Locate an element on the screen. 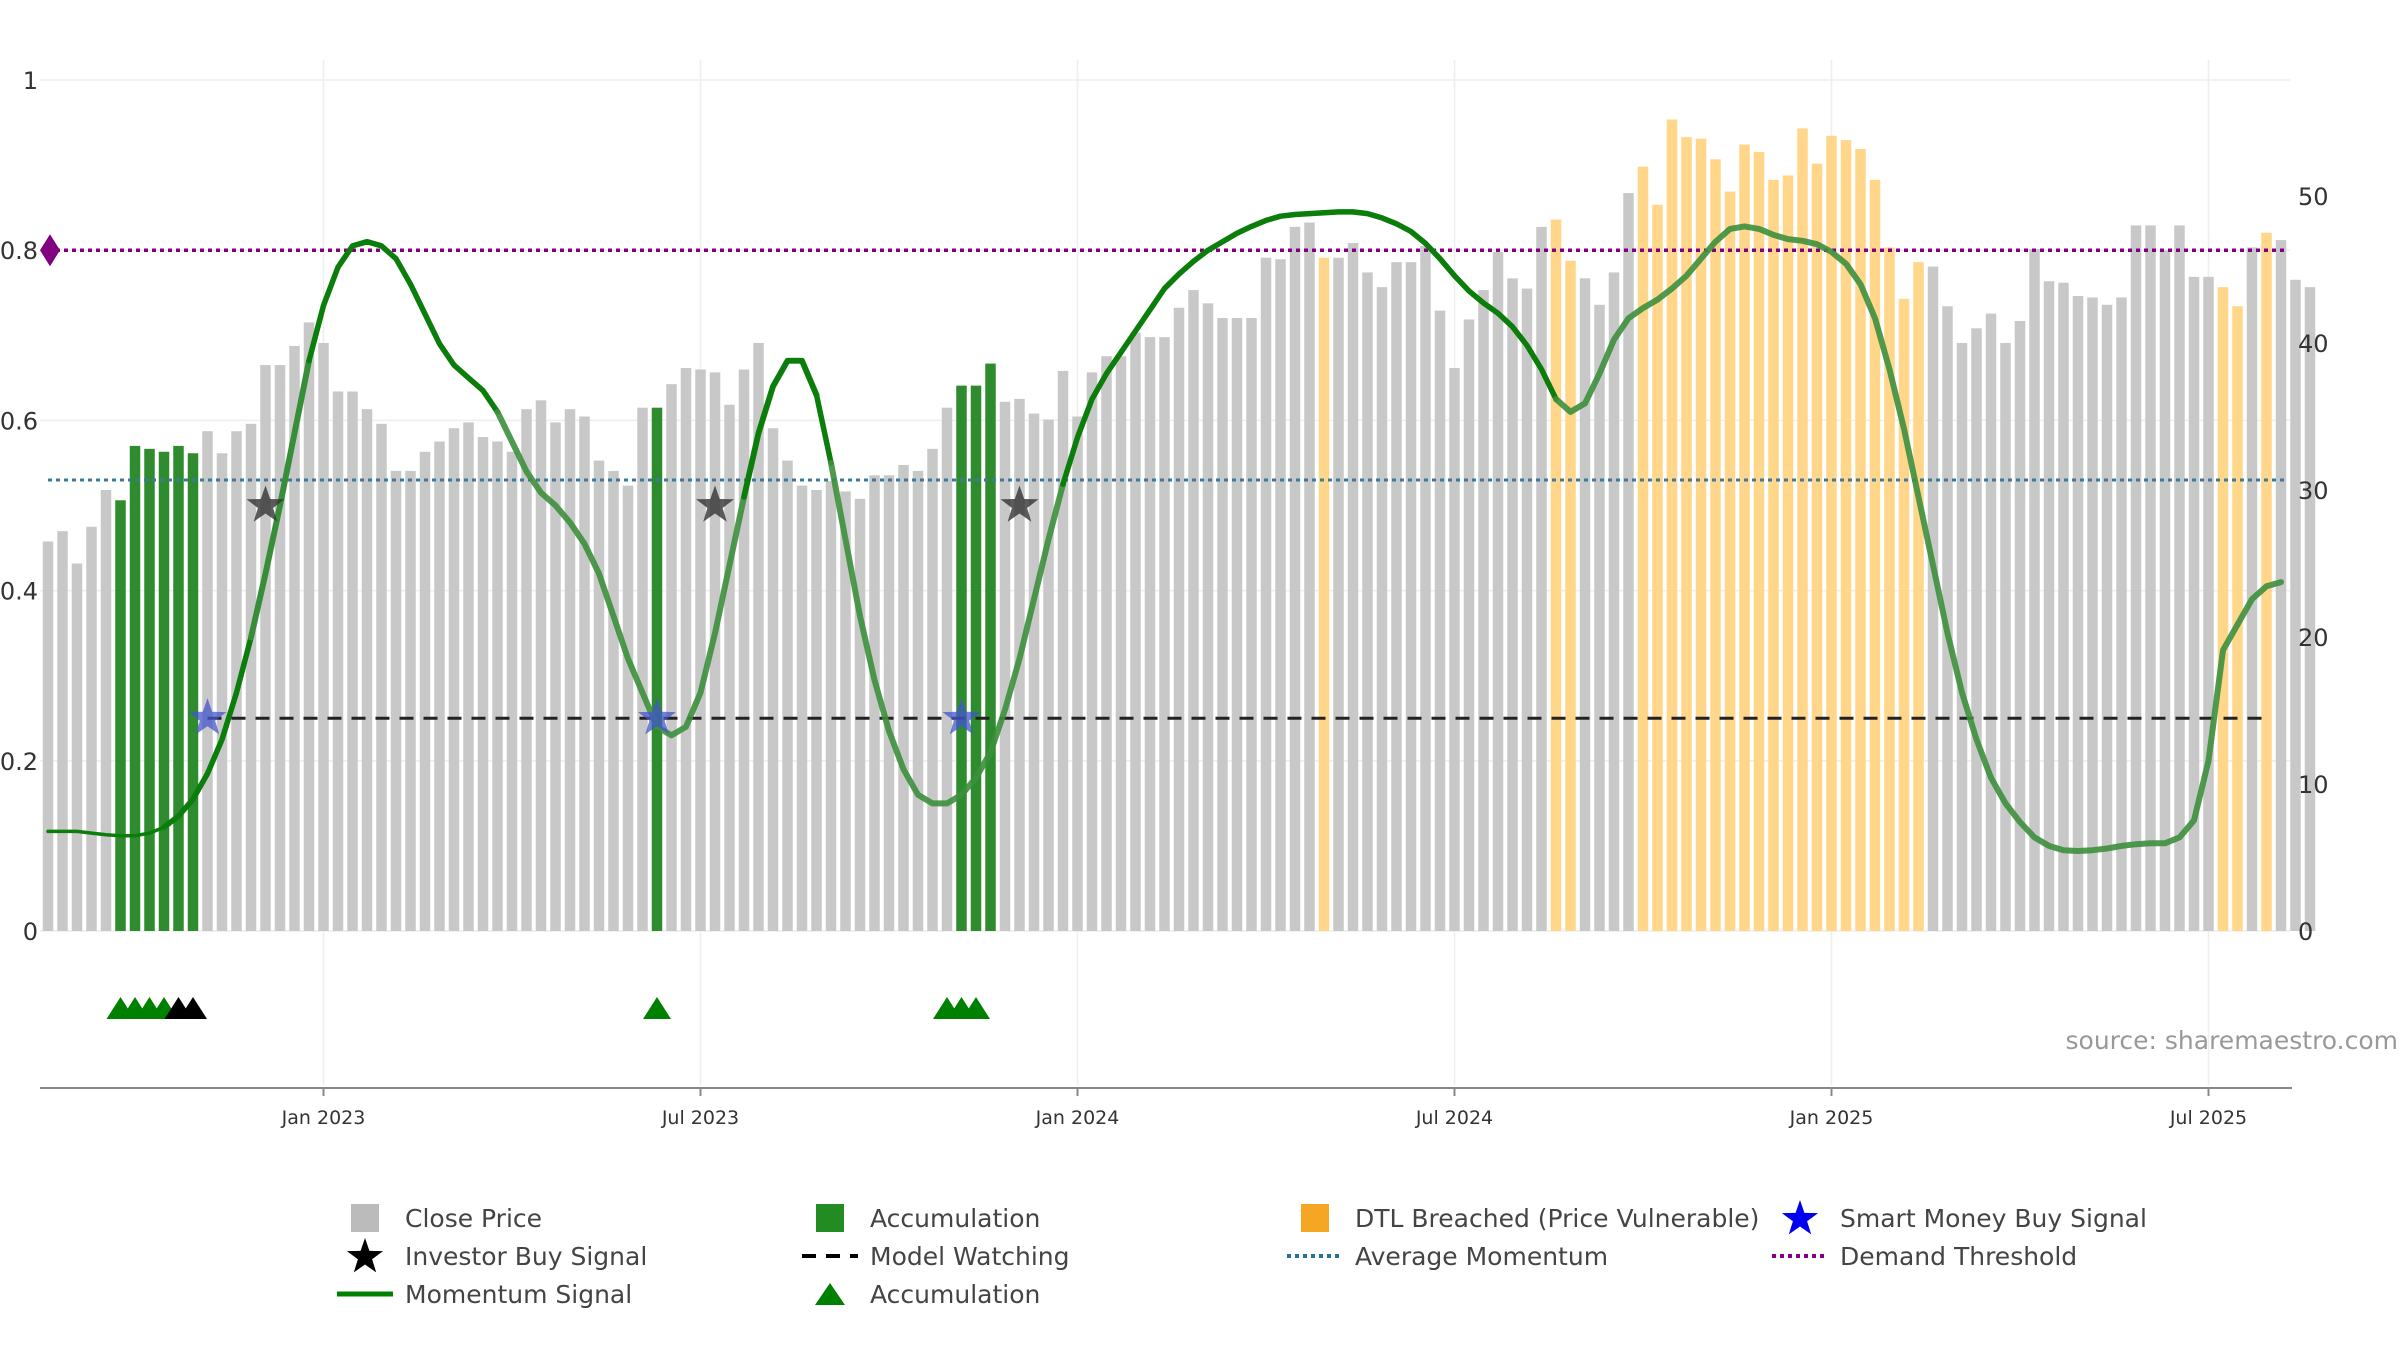 The height and width of the screenshot is (1350, 2400). legend-symbol-triangle is located at coordinates (830, 1294).